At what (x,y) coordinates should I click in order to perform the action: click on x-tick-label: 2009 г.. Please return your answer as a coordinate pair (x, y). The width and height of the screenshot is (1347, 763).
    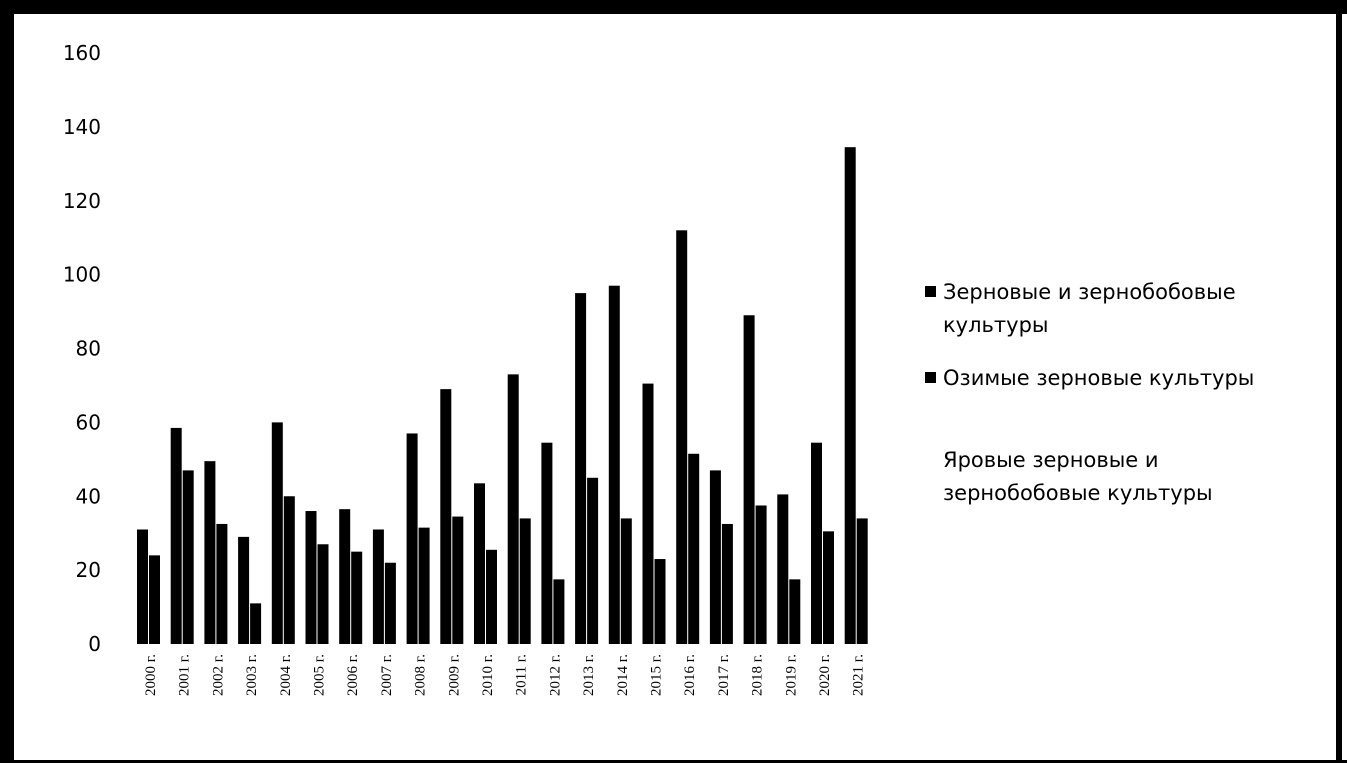
    Looking at the image, I should click on (454, 675).